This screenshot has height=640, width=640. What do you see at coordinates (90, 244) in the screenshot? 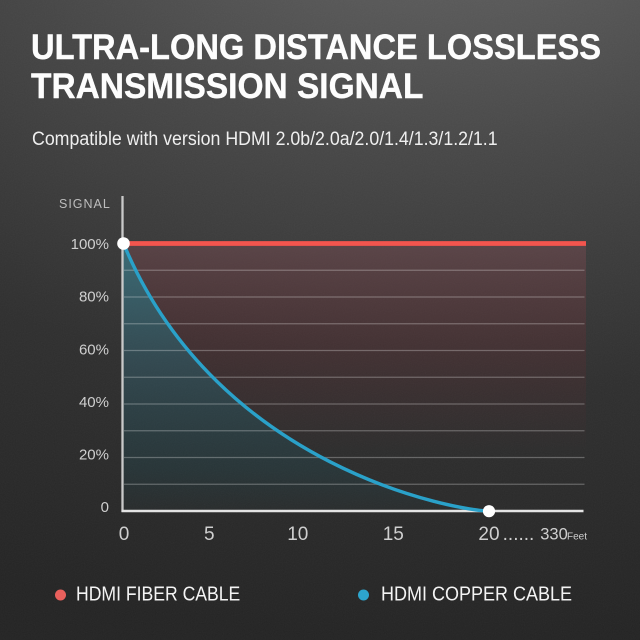
I see `svg-text: 100%` at bounding box center [90, 244].